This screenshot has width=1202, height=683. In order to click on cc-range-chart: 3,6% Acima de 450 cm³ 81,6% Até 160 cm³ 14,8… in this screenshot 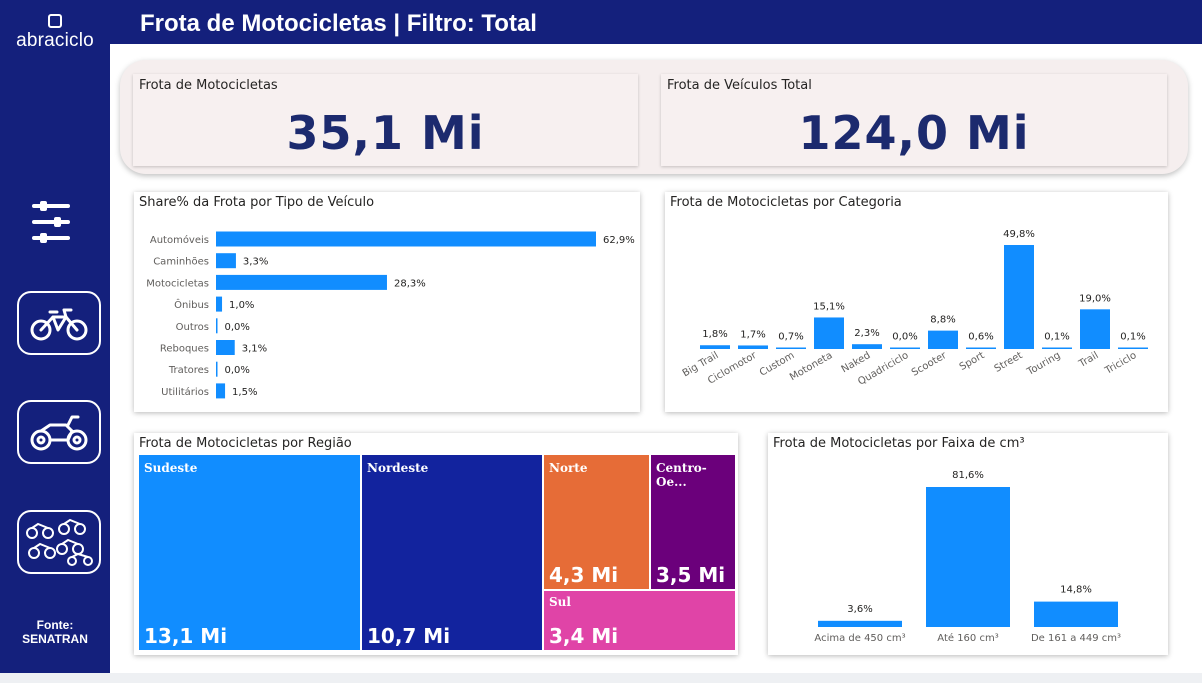, I will do `click(967, 557)`.